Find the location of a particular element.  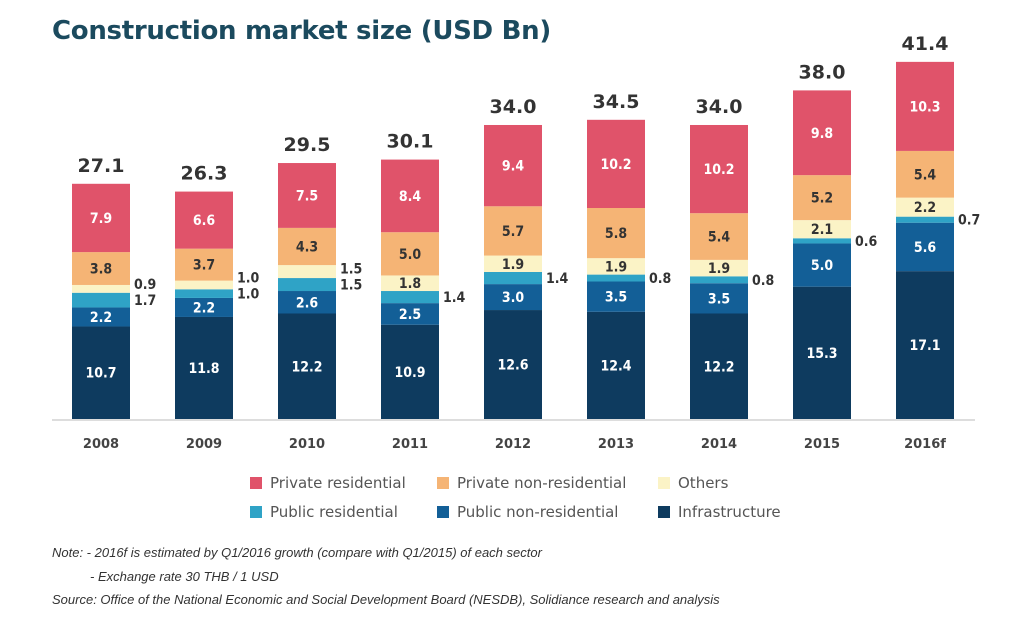

segment-label: 10.2 is located at coordinates (615, 165).